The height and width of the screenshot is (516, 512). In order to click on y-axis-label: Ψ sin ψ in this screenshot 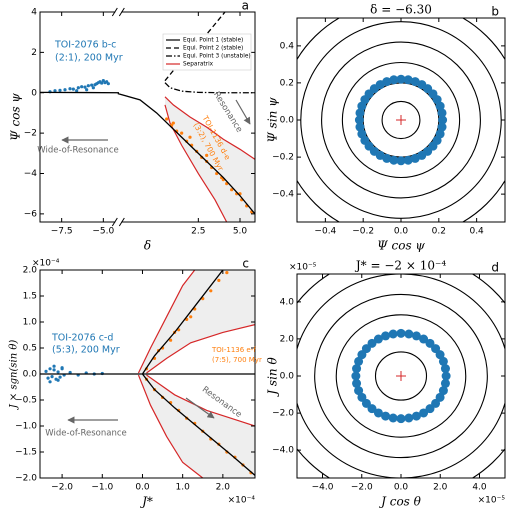, I will do `click(273, 120)`.